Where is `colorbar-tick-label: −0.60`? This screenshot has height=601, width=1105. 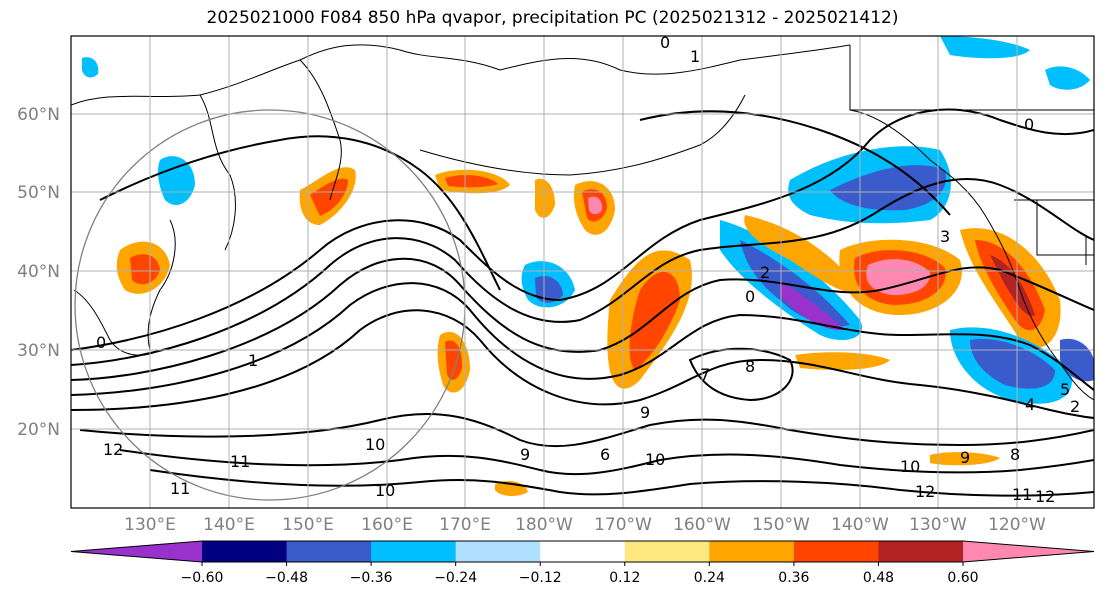
colorbar-tick-label: −0.60 is located at coordinates (202, 578).